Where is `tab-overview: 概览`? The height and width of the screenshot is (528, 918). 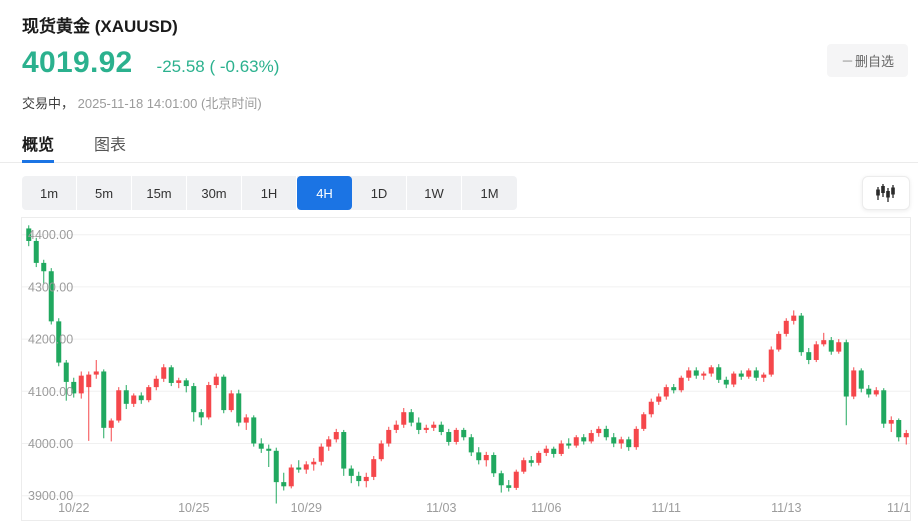
tab-overview: 概览 is located at coordinates (38, 142).